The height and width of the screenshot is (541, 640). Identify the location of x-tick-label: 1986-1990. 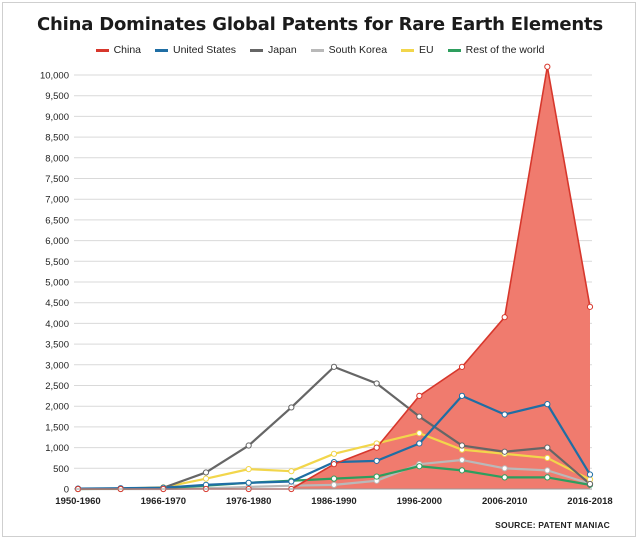
(333, 501).